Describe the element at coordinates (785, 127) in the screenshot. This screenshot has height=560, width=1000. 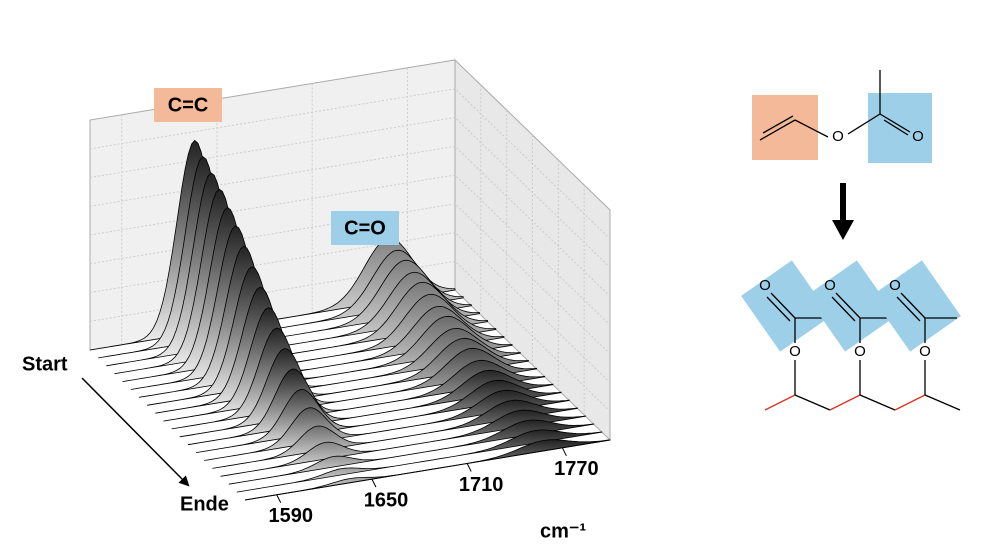
I see `vinyl-highlight` at that location.